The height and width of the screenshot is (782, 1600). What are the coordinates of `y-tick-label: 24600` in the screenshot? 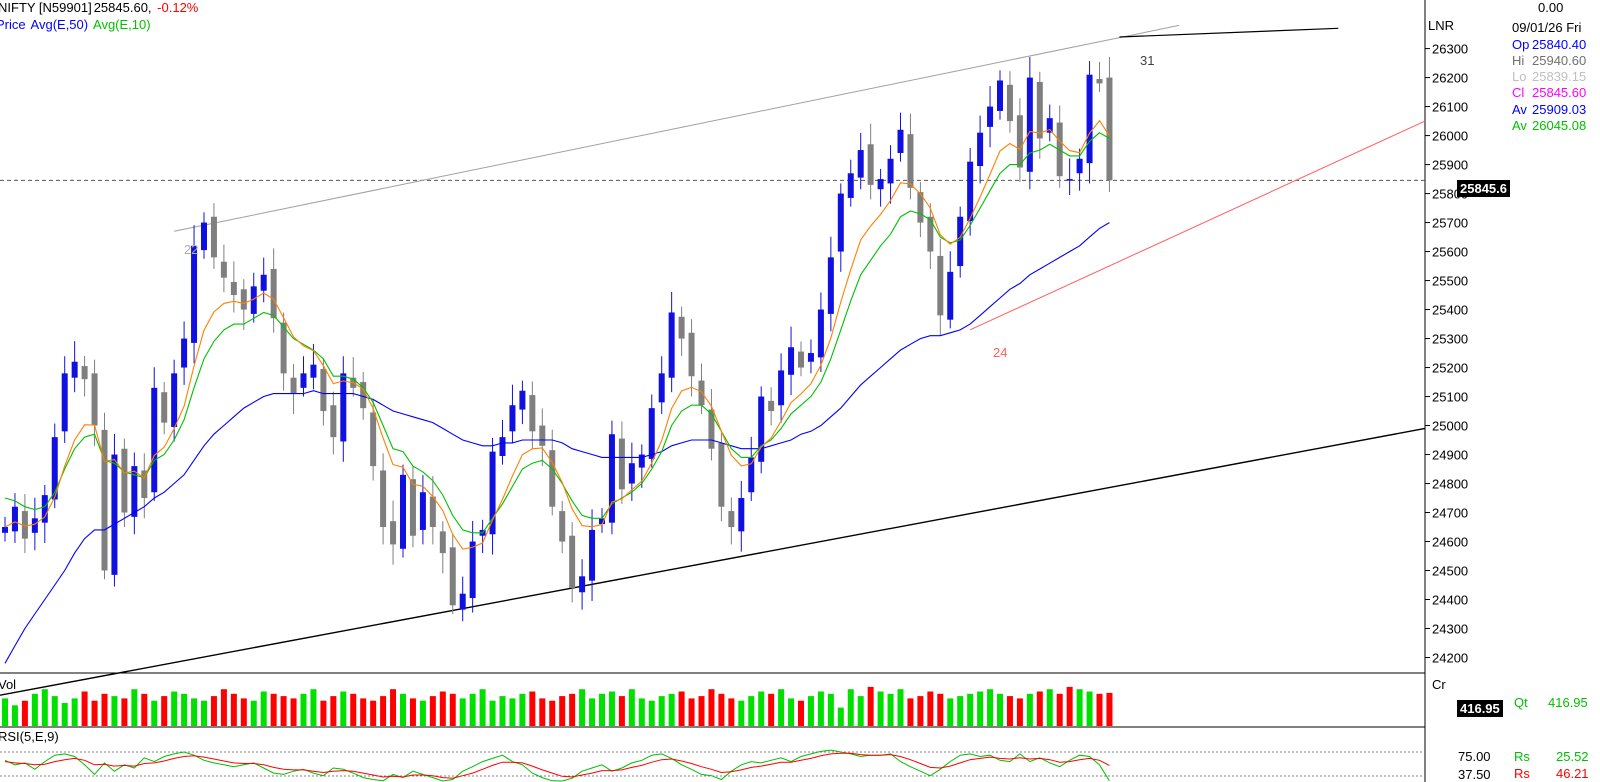 It's located at (1450, 542).